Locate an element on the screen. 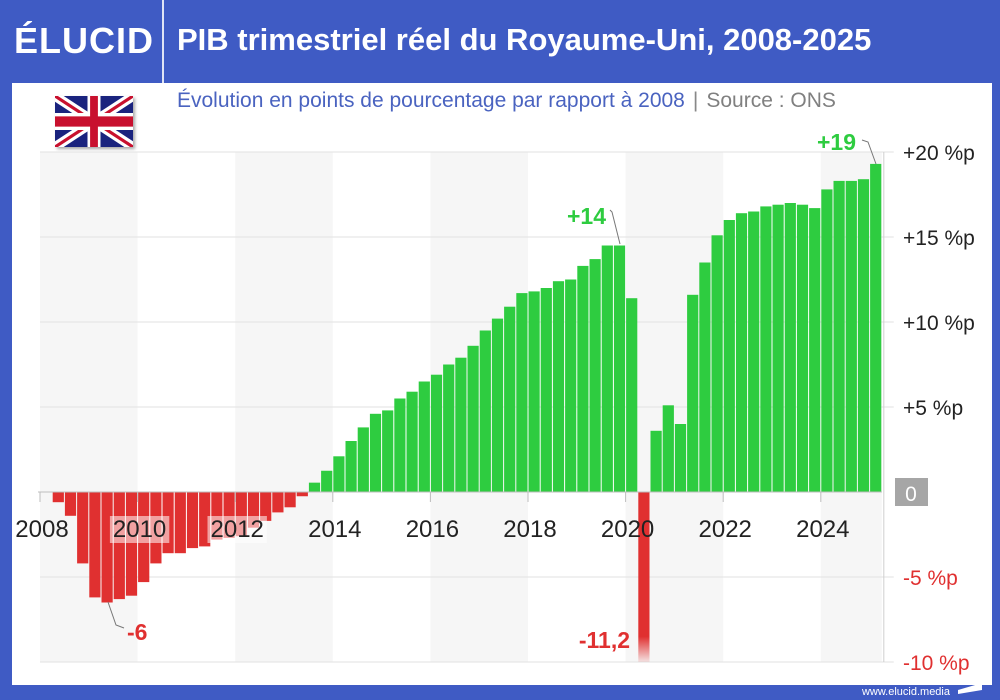 This screenshot has height=700, width=1000. x-tick-label: 2012 is located at coordinates (237, 529).